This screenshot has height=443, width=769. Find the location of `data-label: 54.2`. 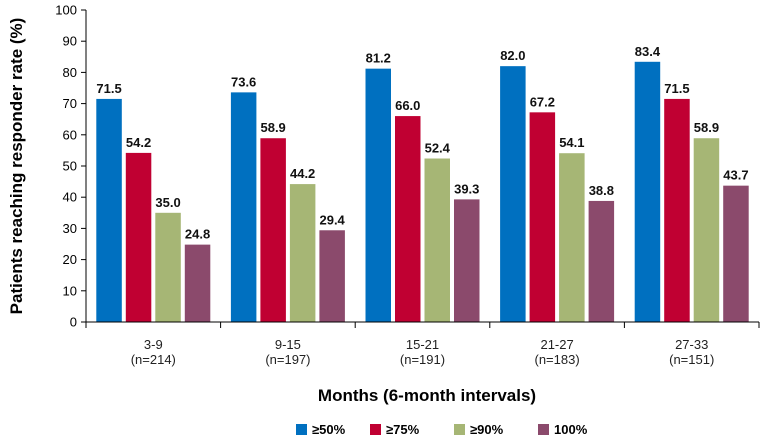

data-label: 54.2 is located at coordinates (138, 142).